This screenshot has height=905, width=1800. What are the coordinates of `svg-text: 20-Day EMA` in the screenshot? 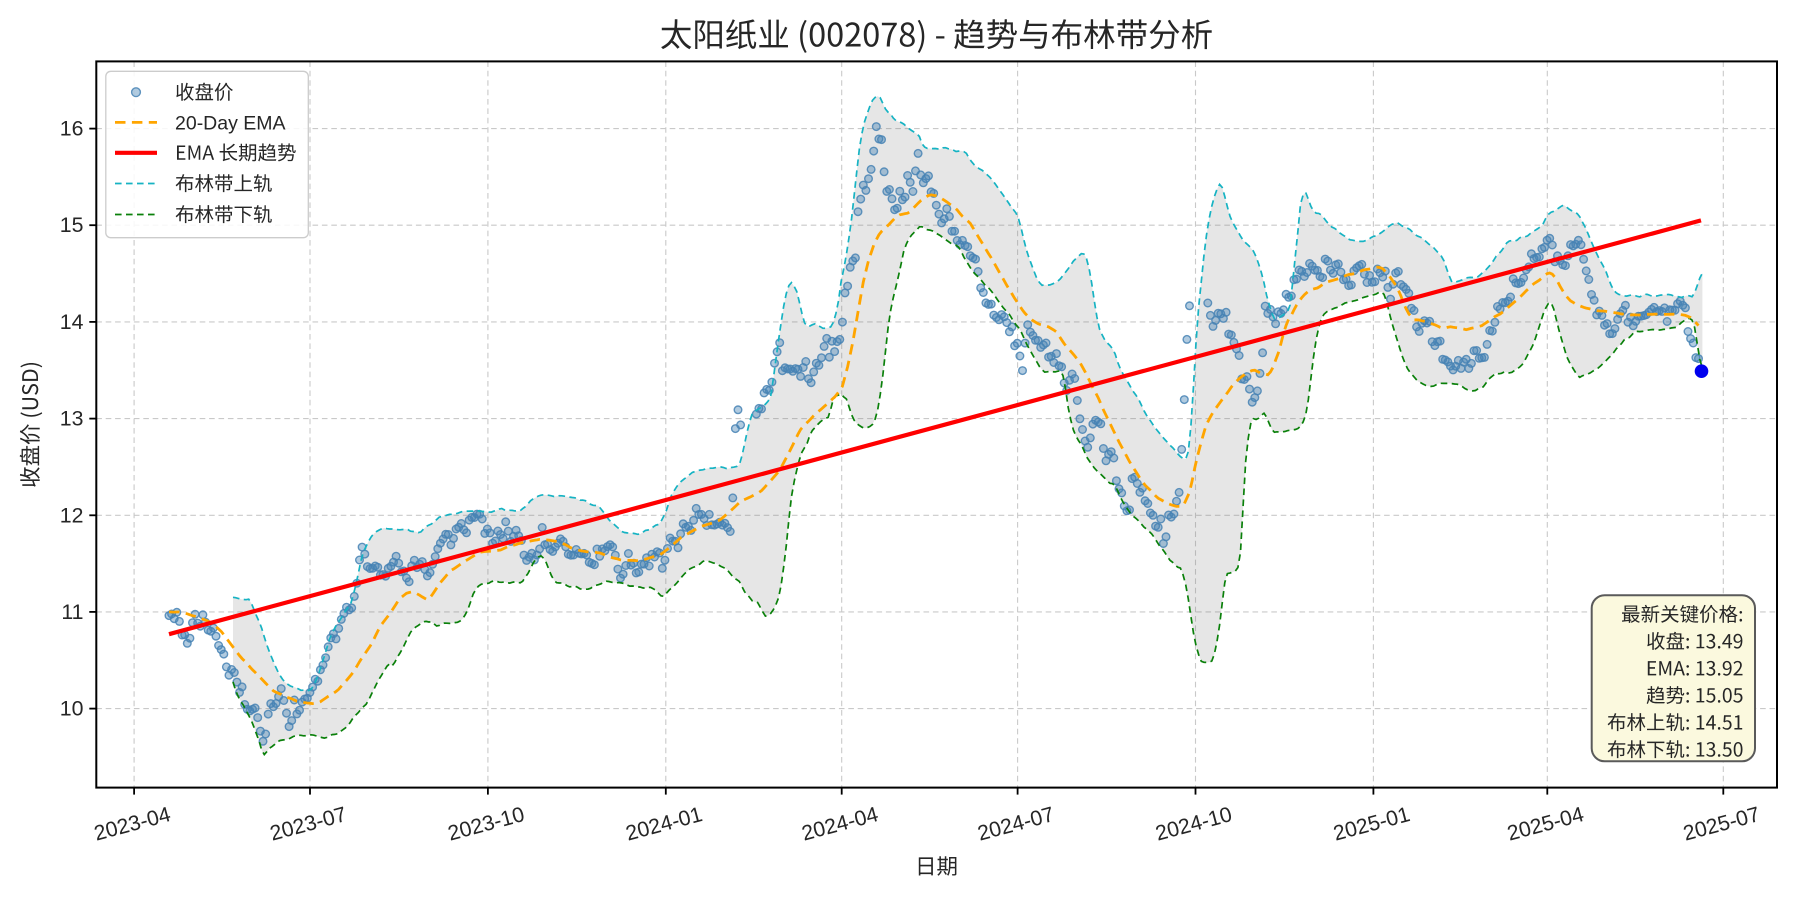 It's located at (230, 123).